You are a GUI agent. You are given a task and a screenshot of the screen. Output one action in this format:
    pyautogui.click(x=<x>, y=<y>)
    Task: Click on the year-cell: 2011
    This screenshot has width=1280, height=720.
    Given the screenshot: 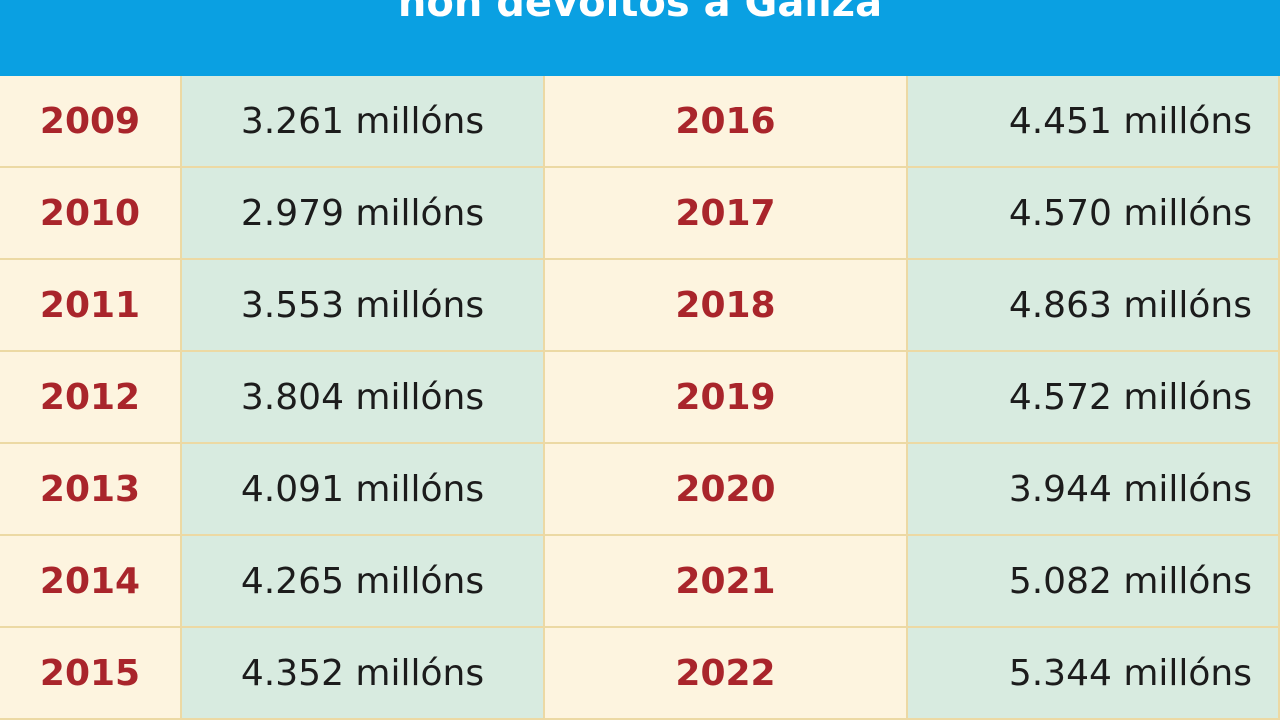 What is the action you would take?
    pyautogui.click(x=91, y=306)
    